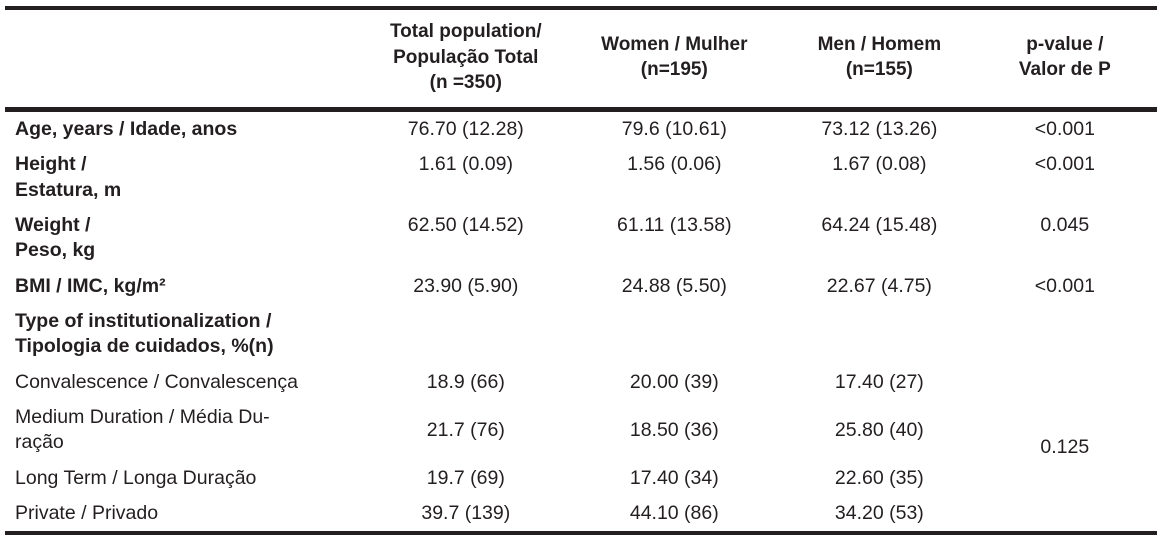 The image size is (1162, 535). I want to click on cell-women: 61.11 (13.58), so click(674, 224).